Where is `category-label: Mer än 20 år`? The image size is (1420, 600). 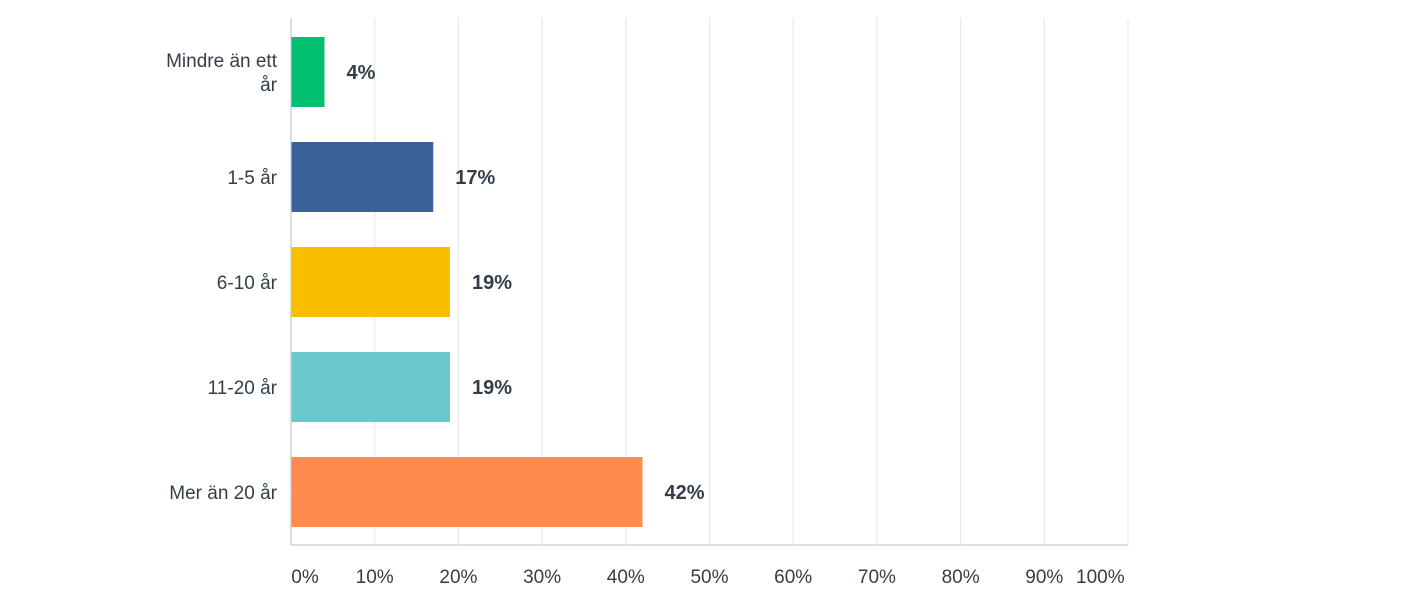
category-label: Mer än 20 år is located at coordinates (223, 493).